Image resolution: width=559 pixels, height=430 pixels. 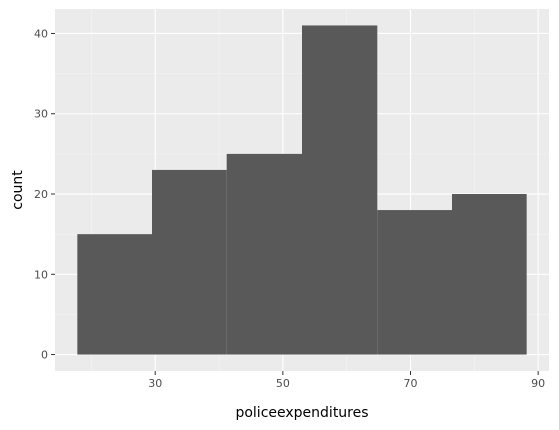 What do you see at coordinates (41, 114) in the screenshot?
I see `y-tick-label: 30` at bounding box center [41, 114].